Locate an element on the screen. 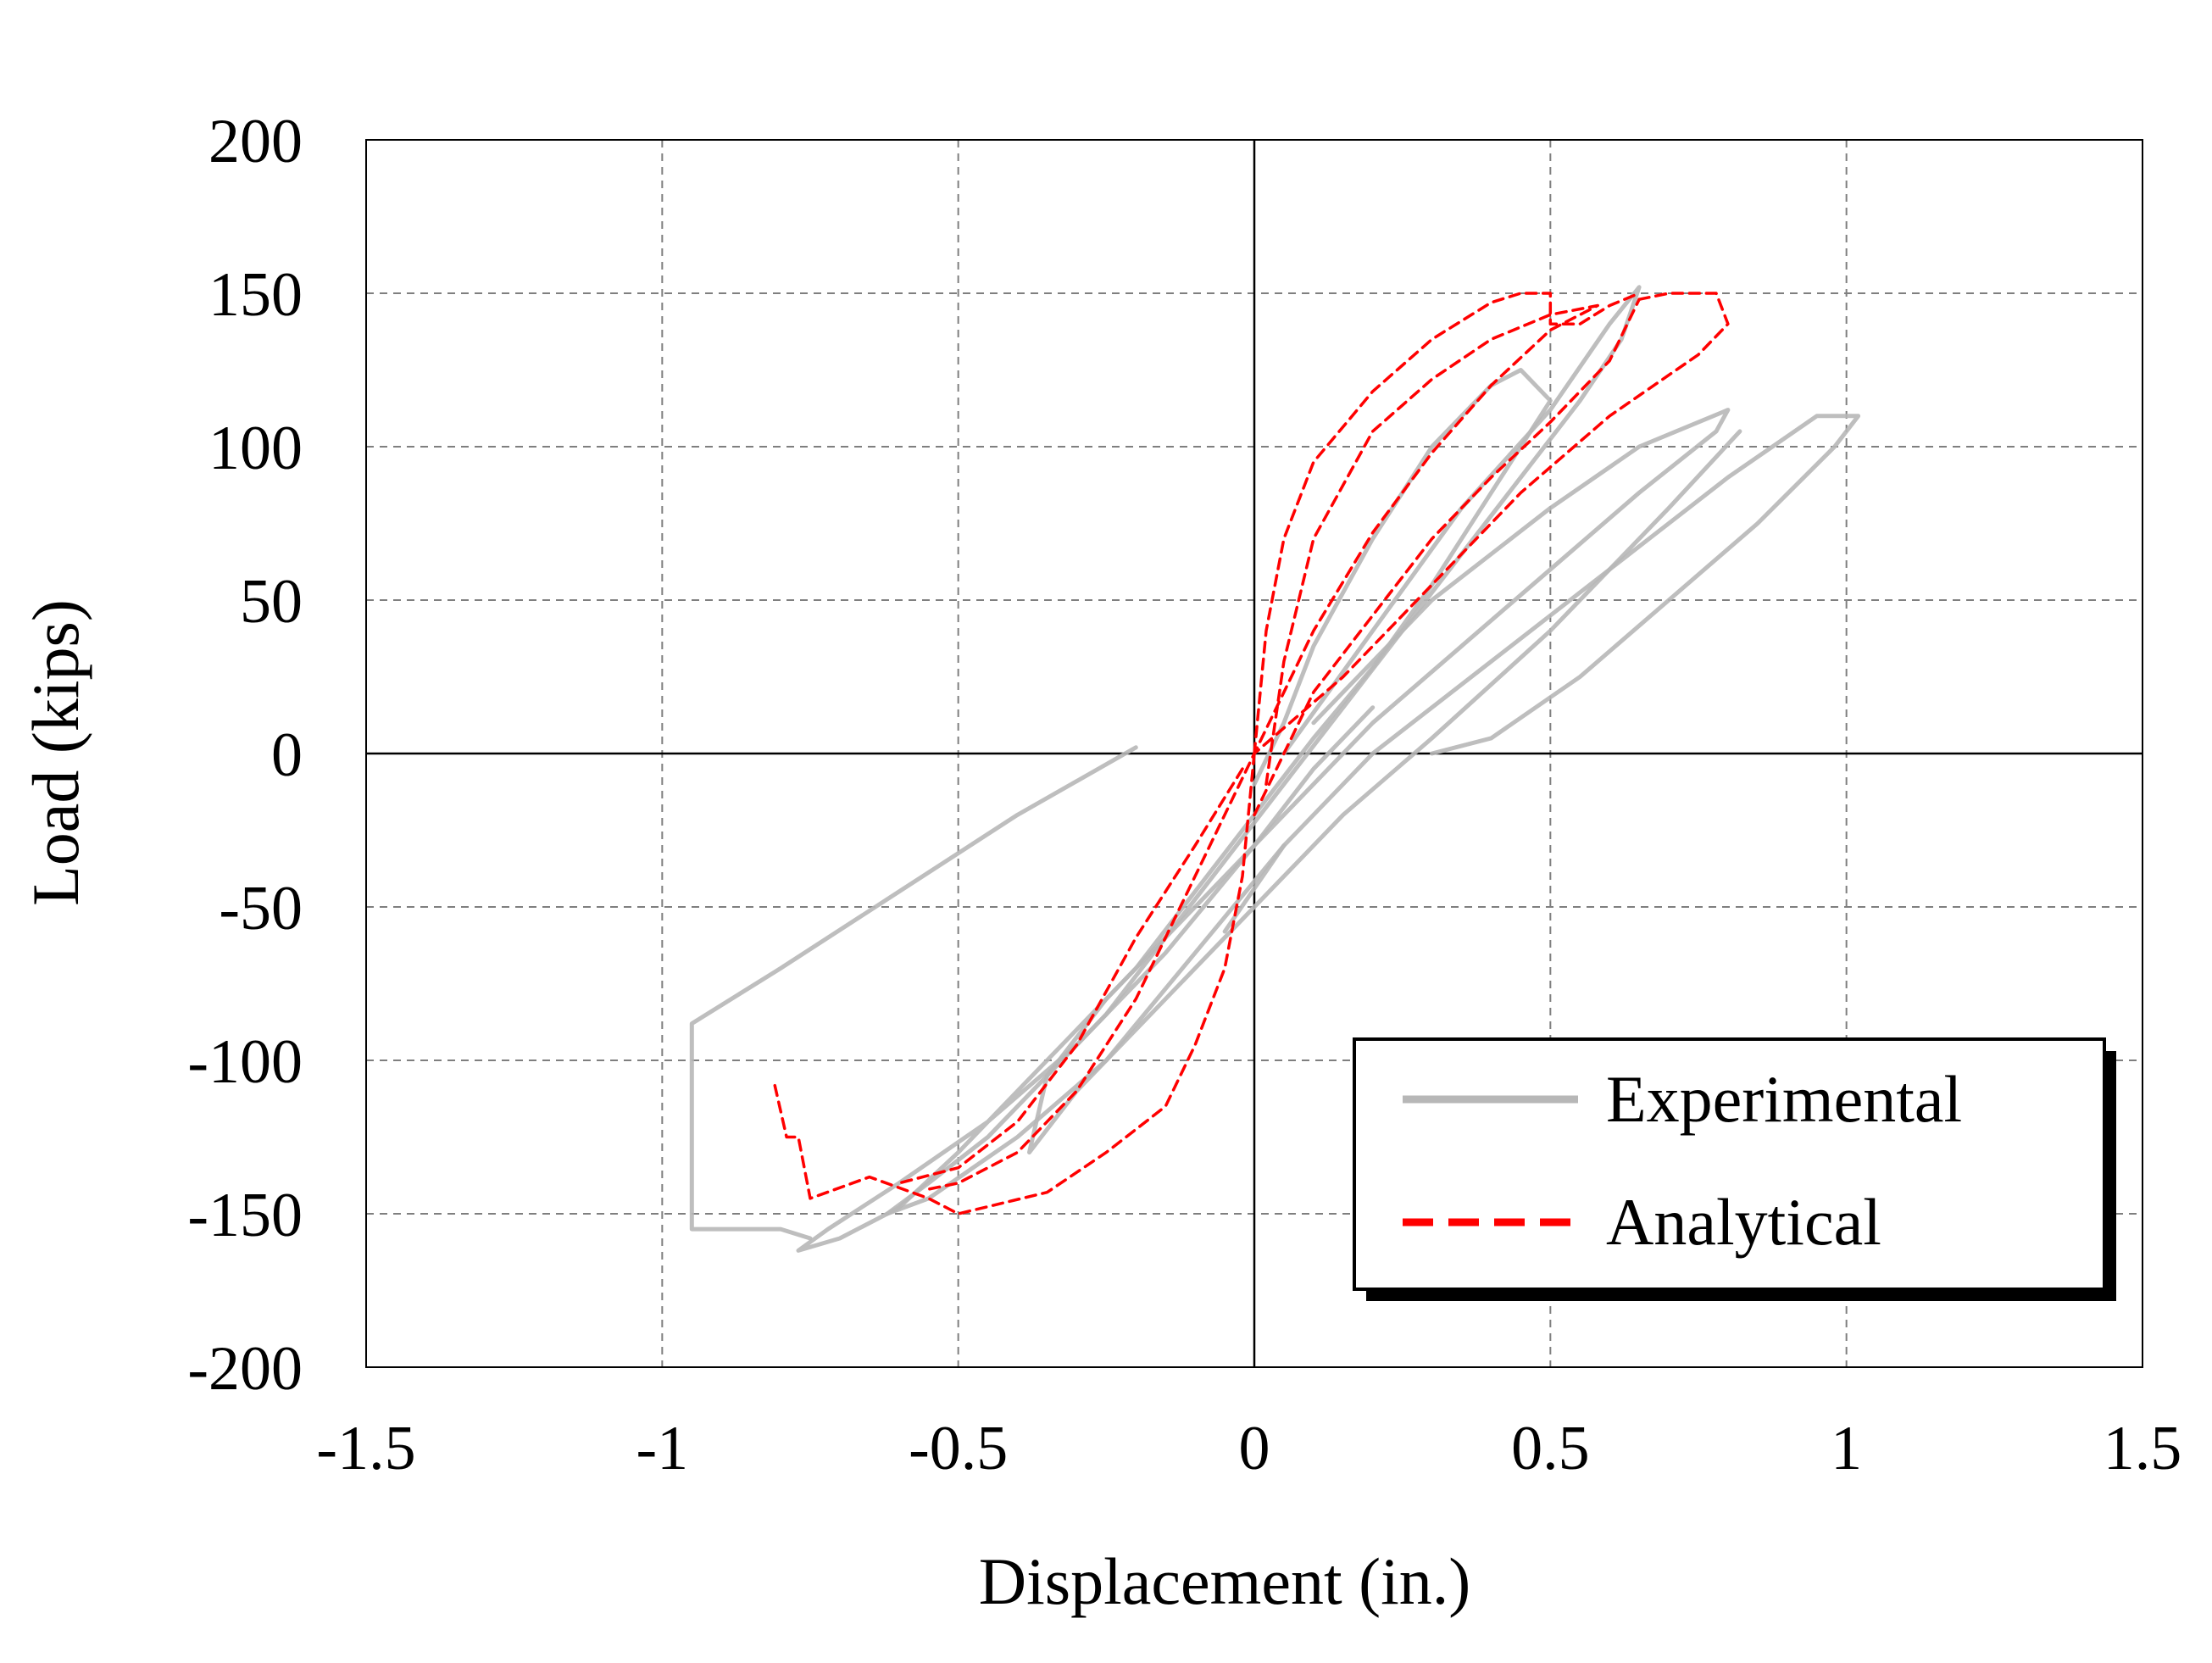 The width and height of the screenshot is (2212, 1663). x-tick-label: -1.5 is located at coordinates (365, 1449).